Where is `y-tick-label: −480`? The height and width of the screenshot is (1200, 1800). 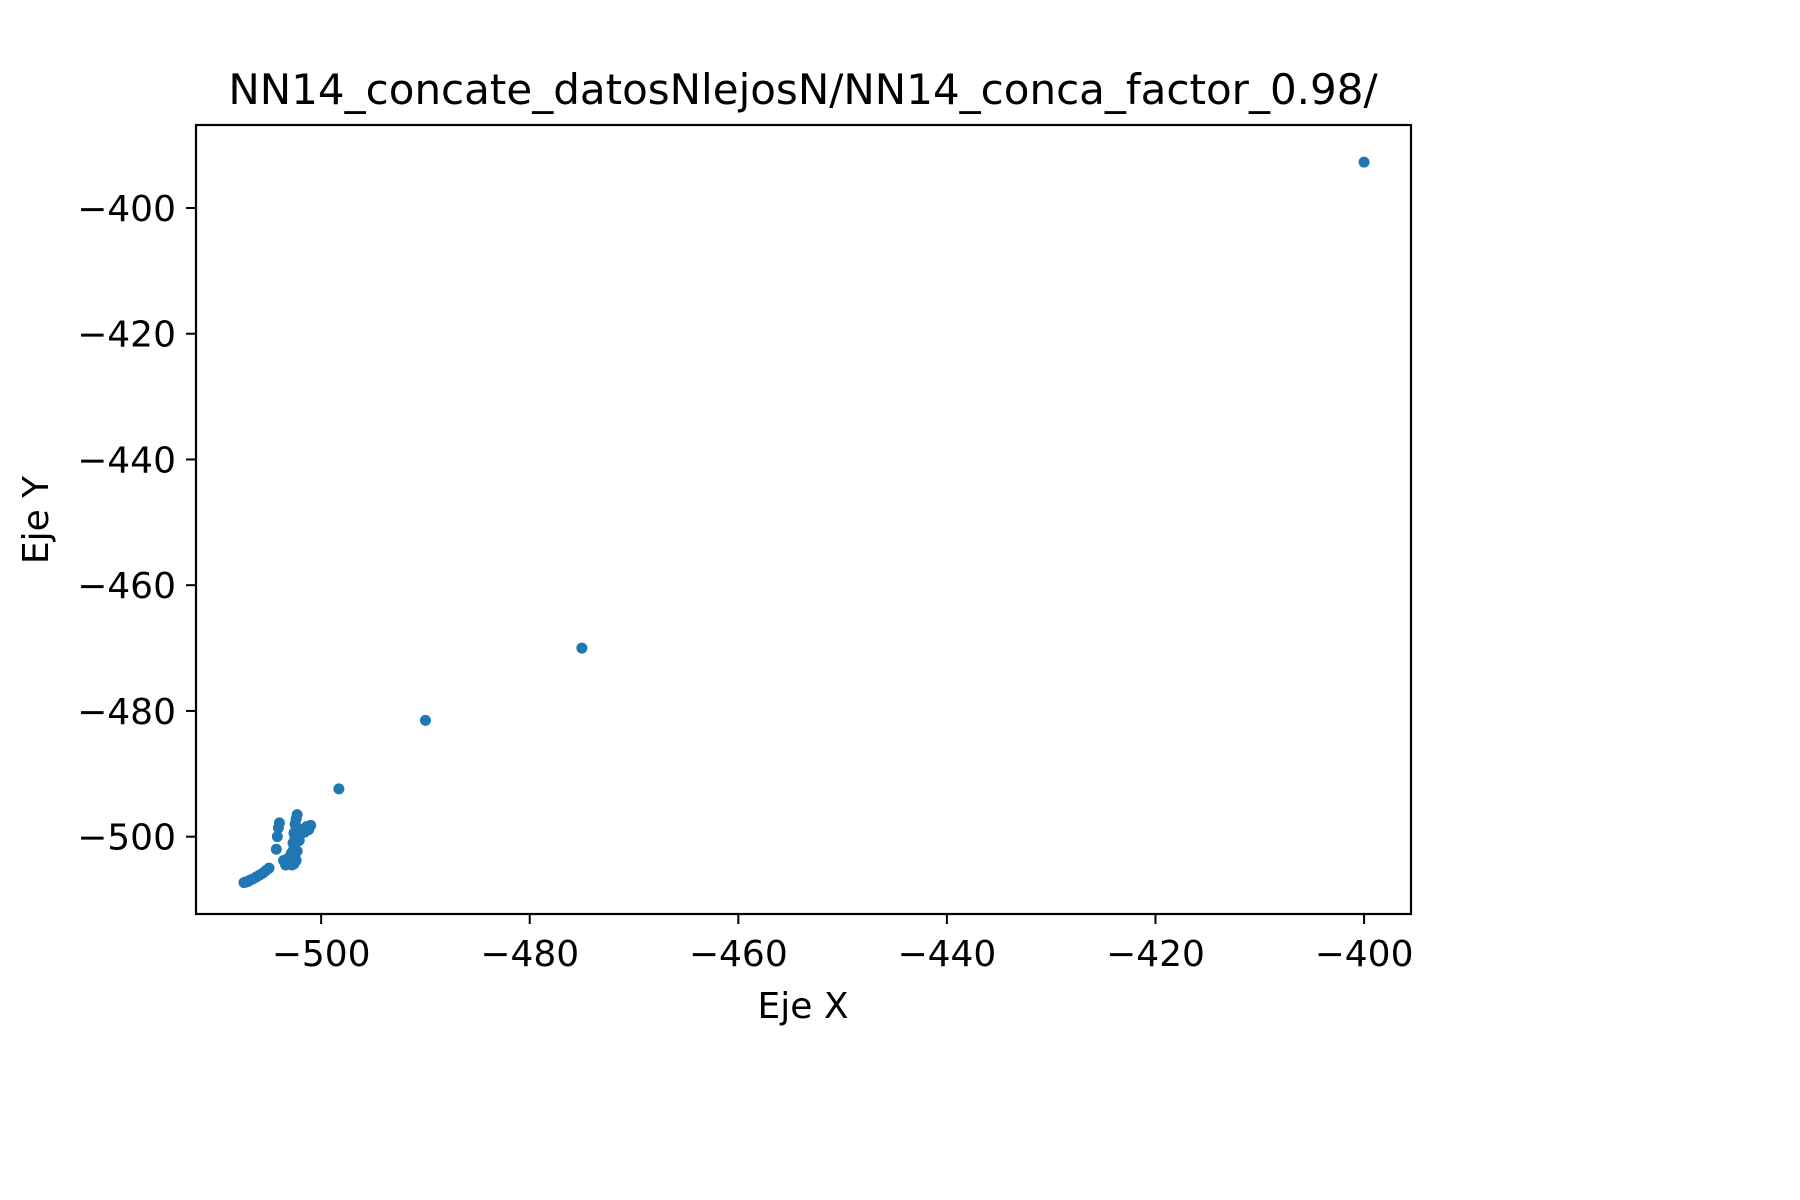
y-tick-label: −480 is located at coordinates (126, 712).